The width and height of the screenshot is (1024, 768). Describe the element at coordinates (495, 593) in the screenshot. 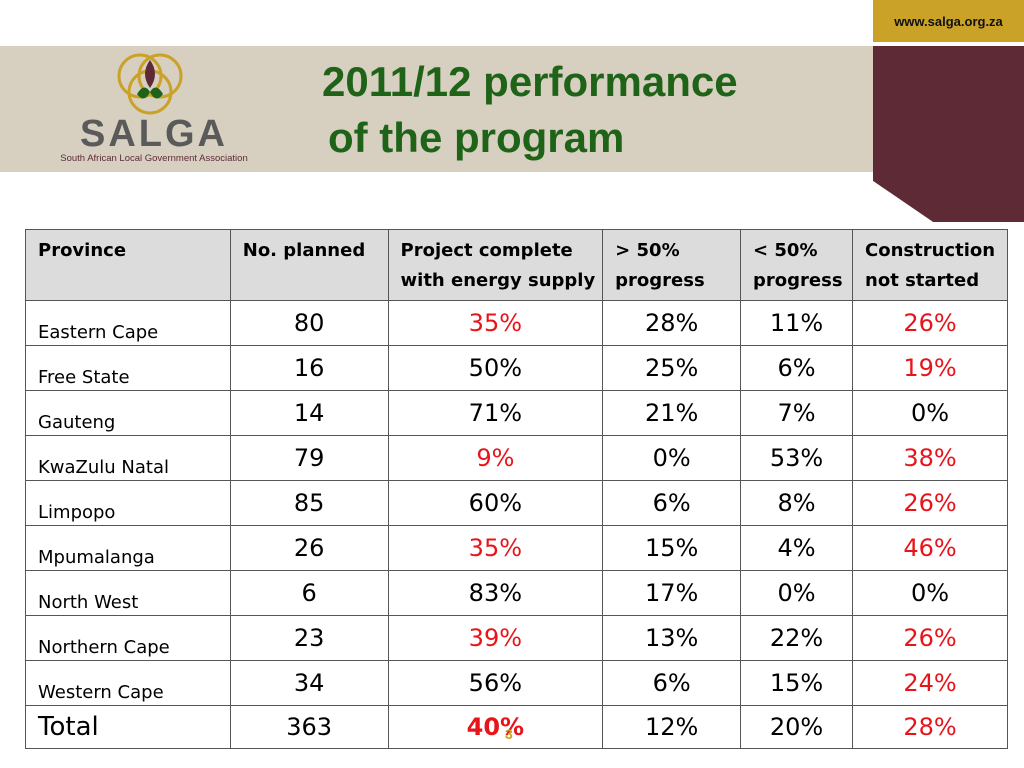

I see `cell-complete: 83%` at that location.